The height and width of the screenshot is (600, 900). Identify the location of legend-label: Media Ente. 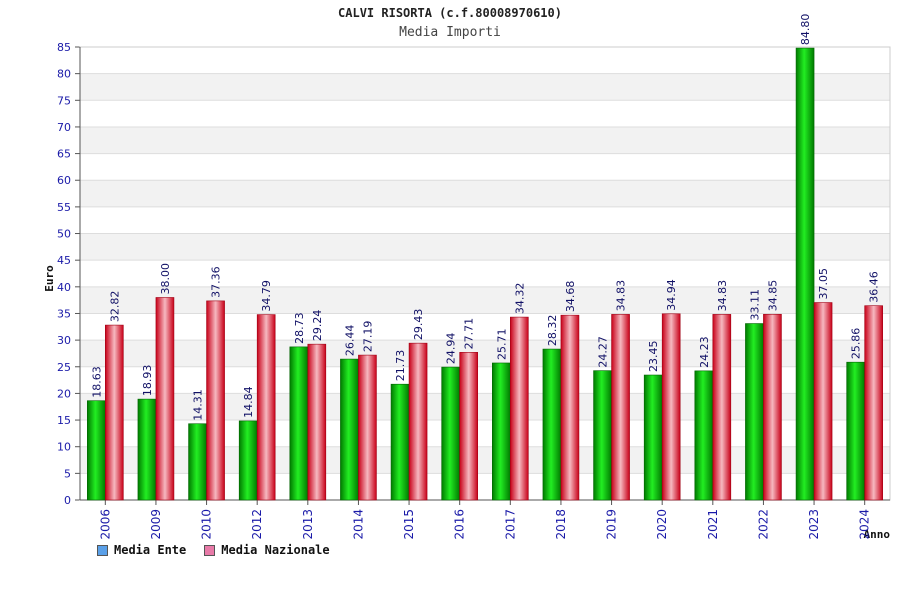
(150, 550).